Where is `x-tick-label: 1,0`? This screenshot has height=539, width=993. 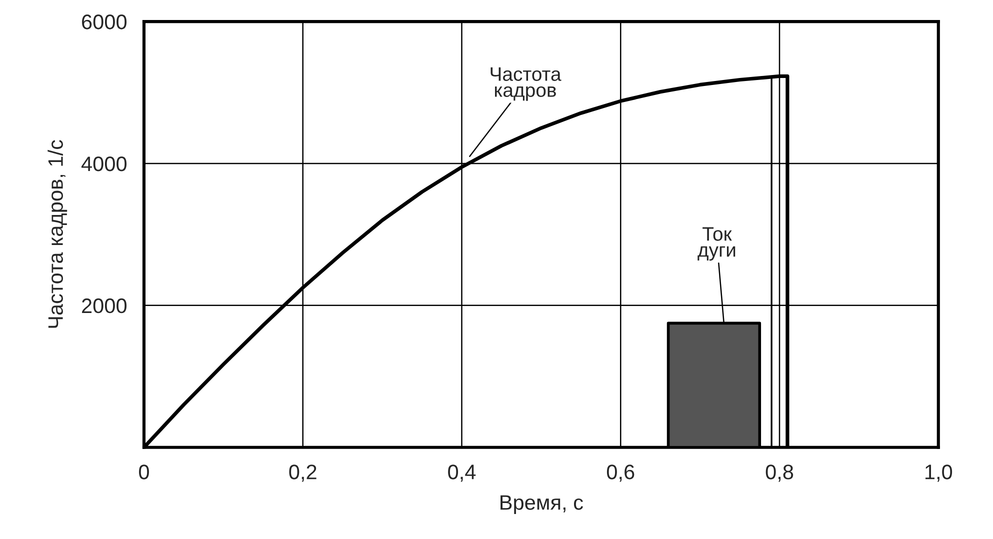
x-tick-label: 1,0 is located at coordinates (938, 473).